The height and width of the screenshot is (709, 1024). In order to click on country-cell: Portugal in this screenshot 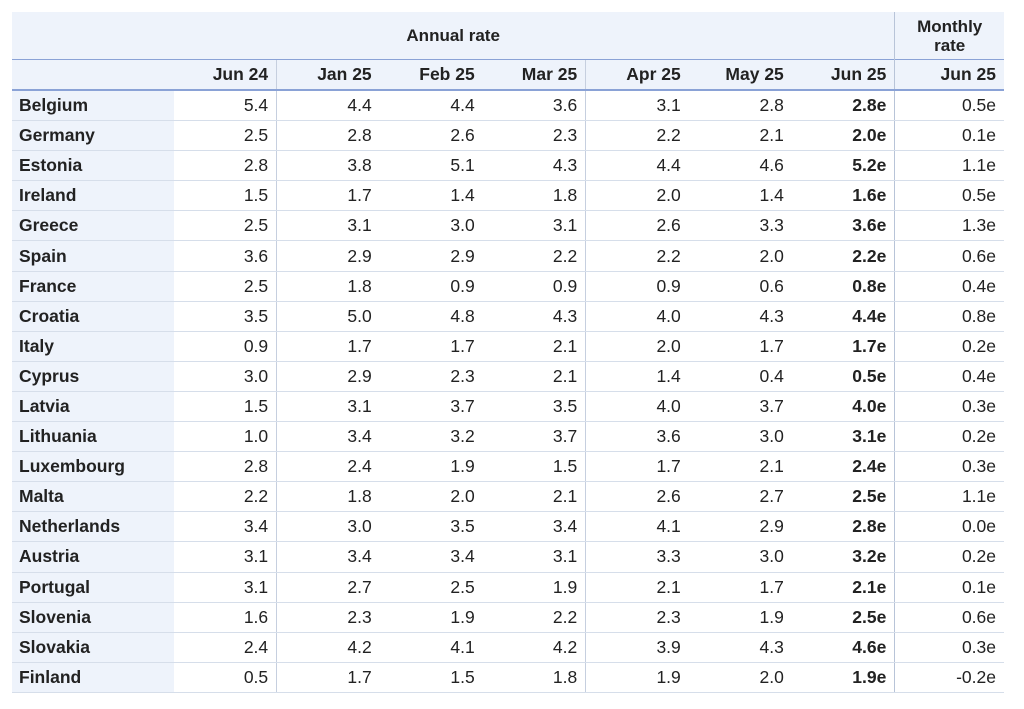, I will do `click(93, 587)`.